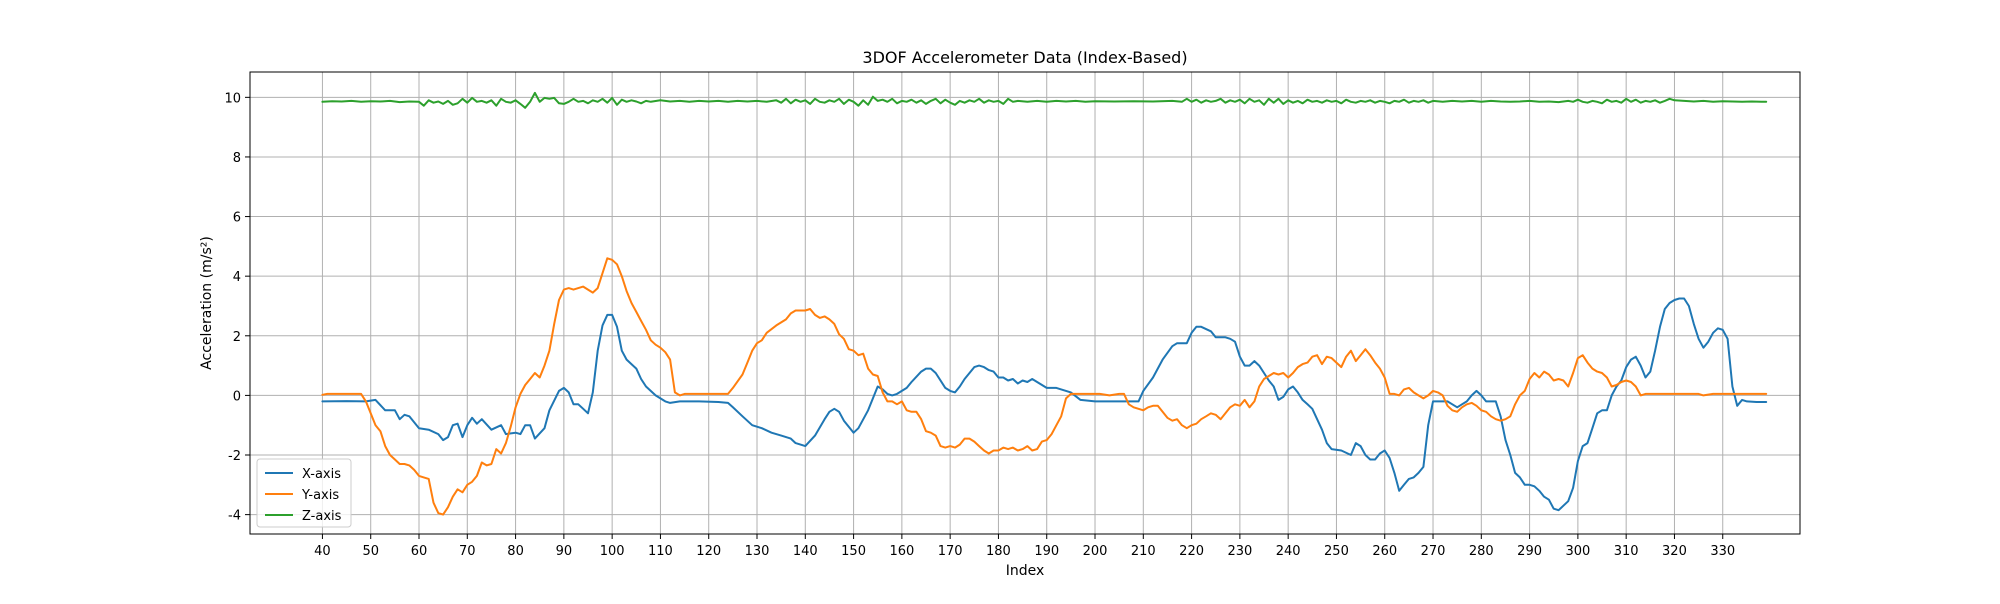 The image size is (2000, 604). I want to click on chart-title: 3DOF Accelerometer Data (Index-Based), so click(1024, 57).